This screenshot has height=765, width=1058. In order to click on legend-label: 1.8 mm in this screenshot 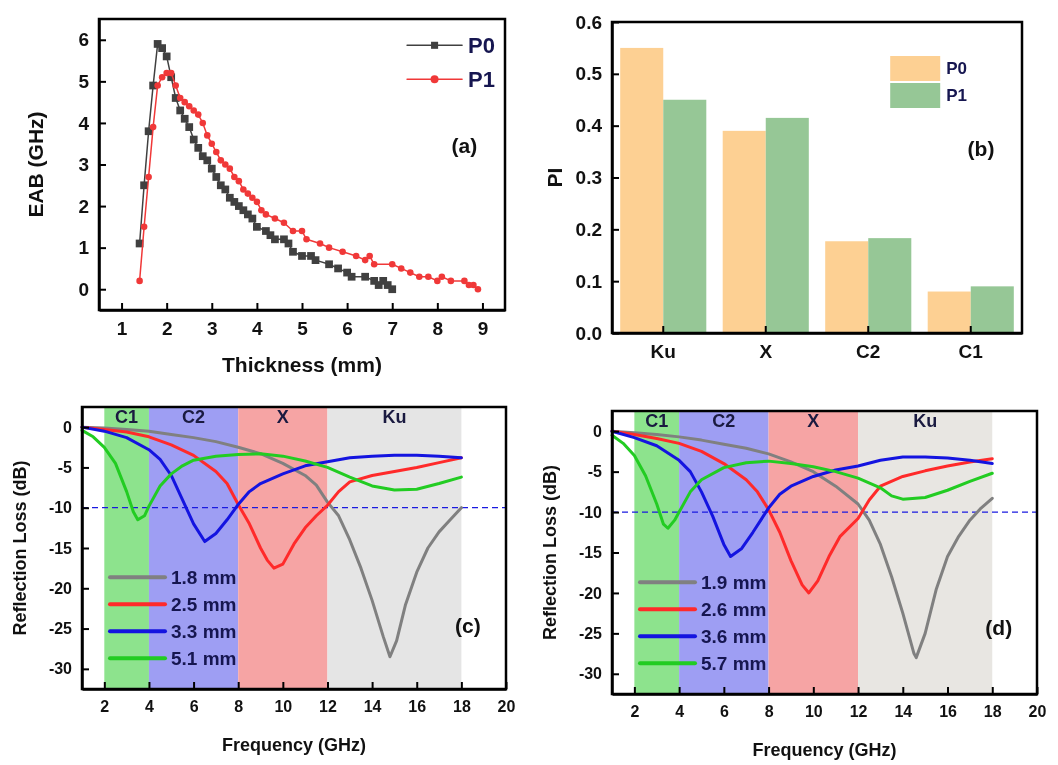, I will do `click(204, 577)`.